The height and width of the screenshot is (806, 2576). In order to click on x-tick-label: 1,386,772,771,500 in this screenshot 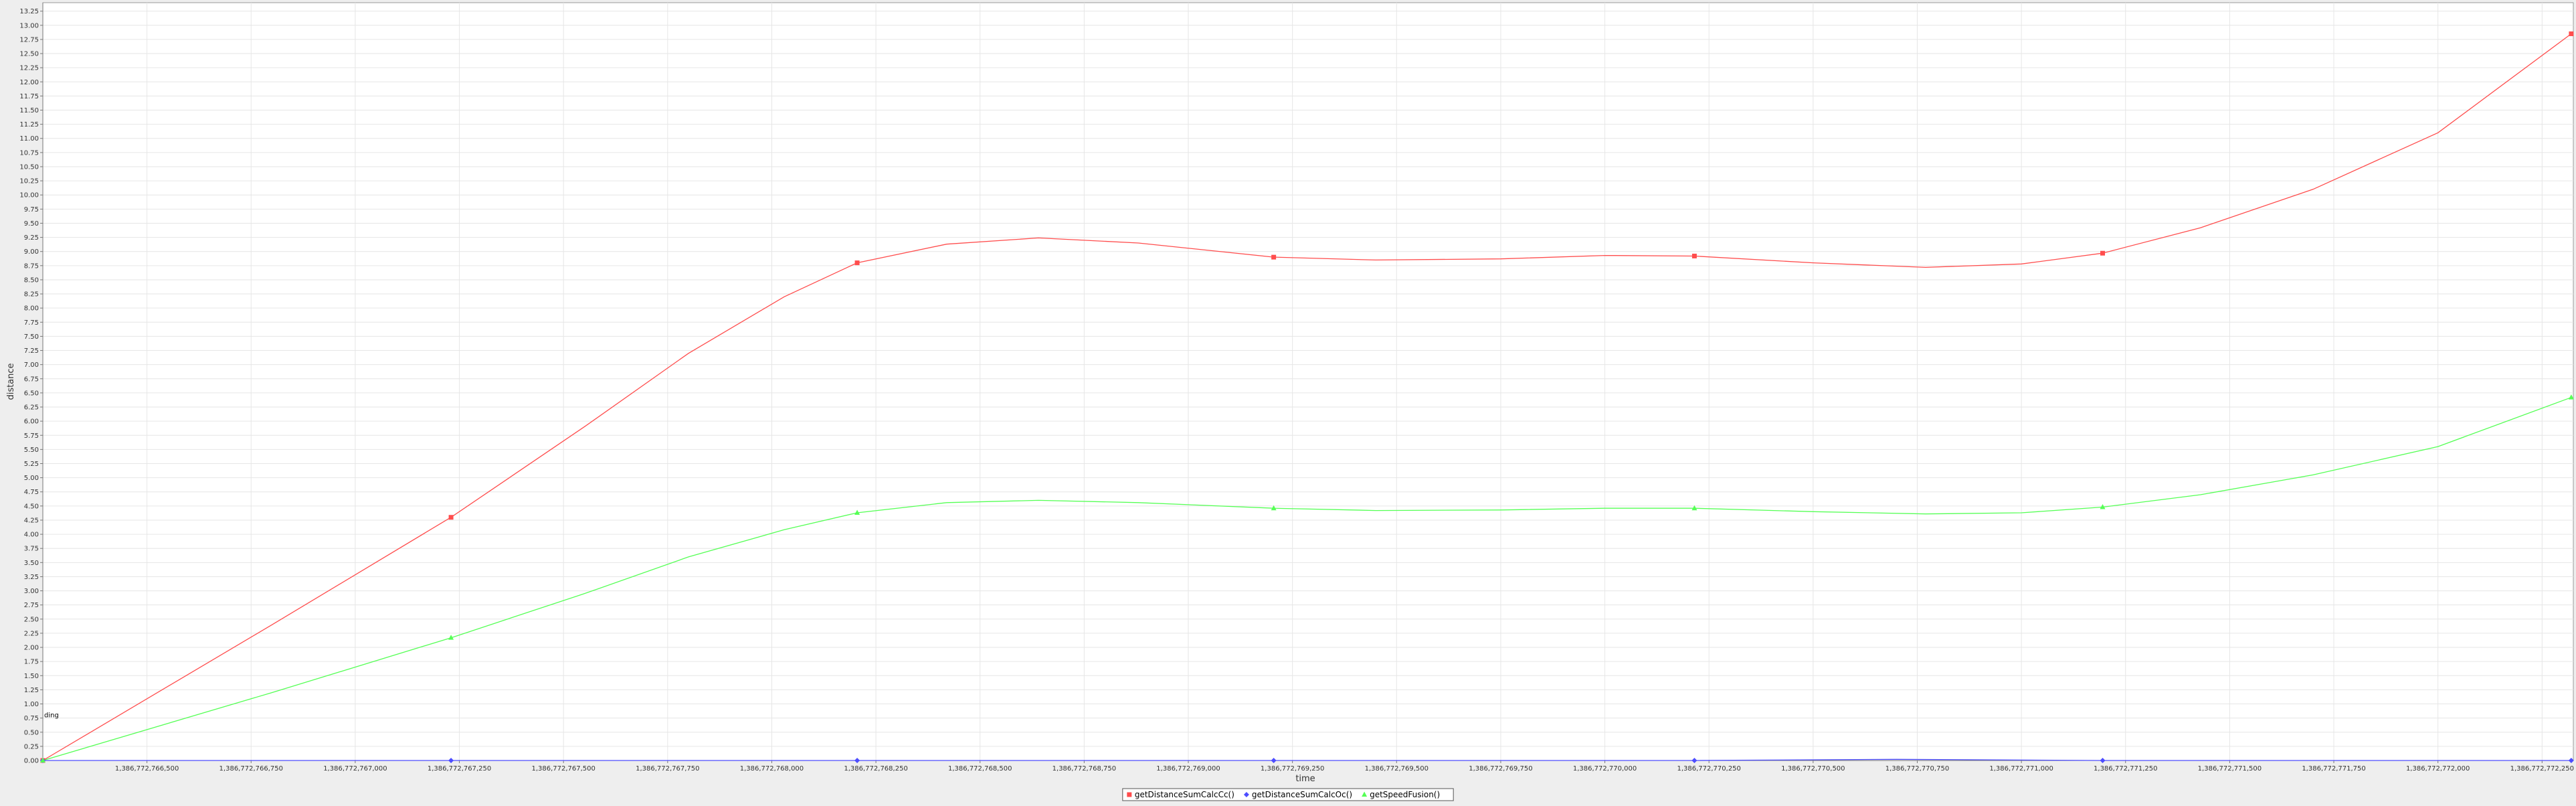, I will do `click(2230, 769)`.